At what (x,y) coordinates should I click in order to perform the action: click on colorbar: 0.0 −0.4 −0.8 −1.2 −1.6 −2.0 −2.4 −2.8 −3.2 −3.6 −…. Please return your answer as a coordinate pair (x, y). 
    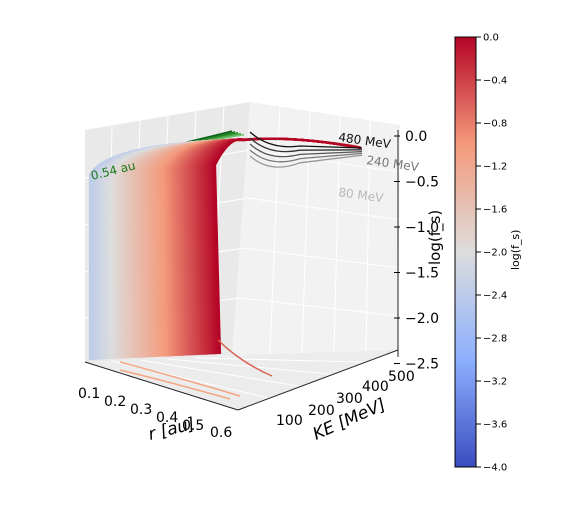
    Looking at the image, I should click on (488, 253).